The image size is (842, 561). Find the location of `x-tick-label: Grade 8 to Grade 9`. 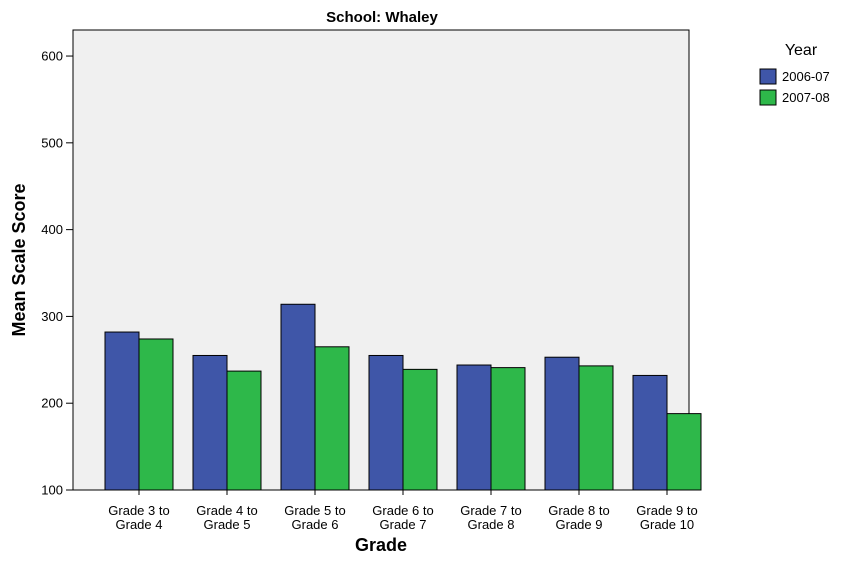

x-tick-label: Grade 8 to Grade 9 is located at coordinates (578, 517).